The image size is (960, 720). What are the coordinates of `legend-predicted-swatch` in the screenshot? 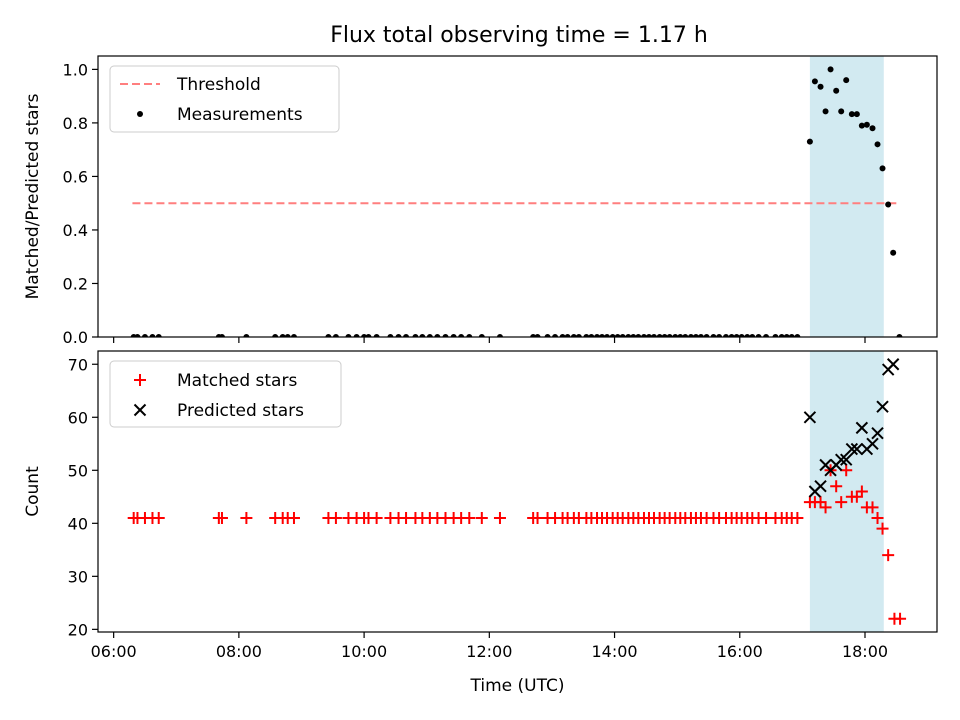 It's located at (140, 410).